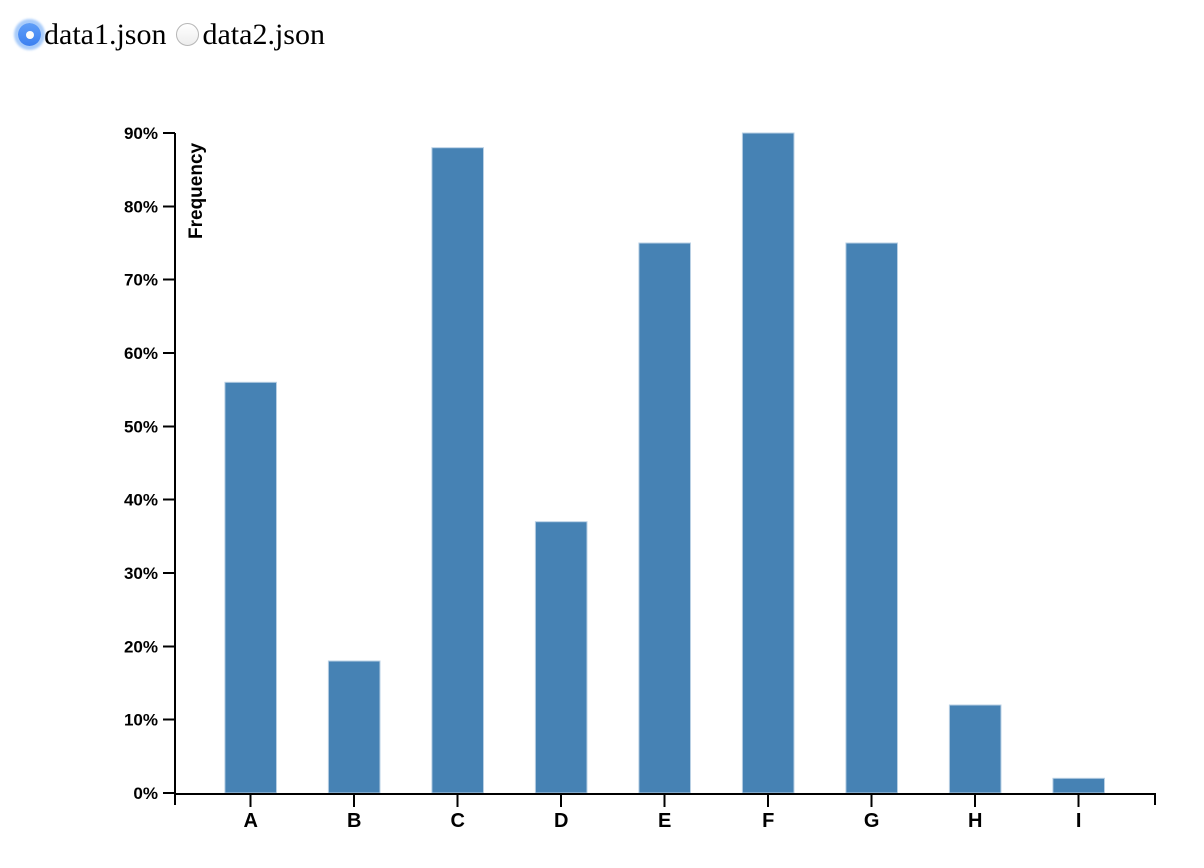 The width and height of the screenshot is (1204, 868). I want to click on y-axis-title: Frequency, so click(196, 190).